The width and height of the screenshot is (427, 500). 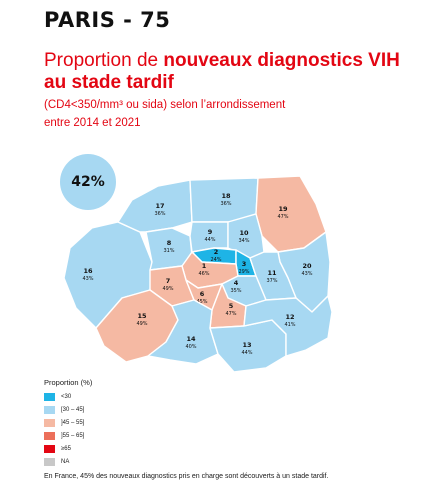 What do you see at coordinates (49, 461) in the screenshot?
I see `legend-swatch-na` at bounding box center [49, 461].